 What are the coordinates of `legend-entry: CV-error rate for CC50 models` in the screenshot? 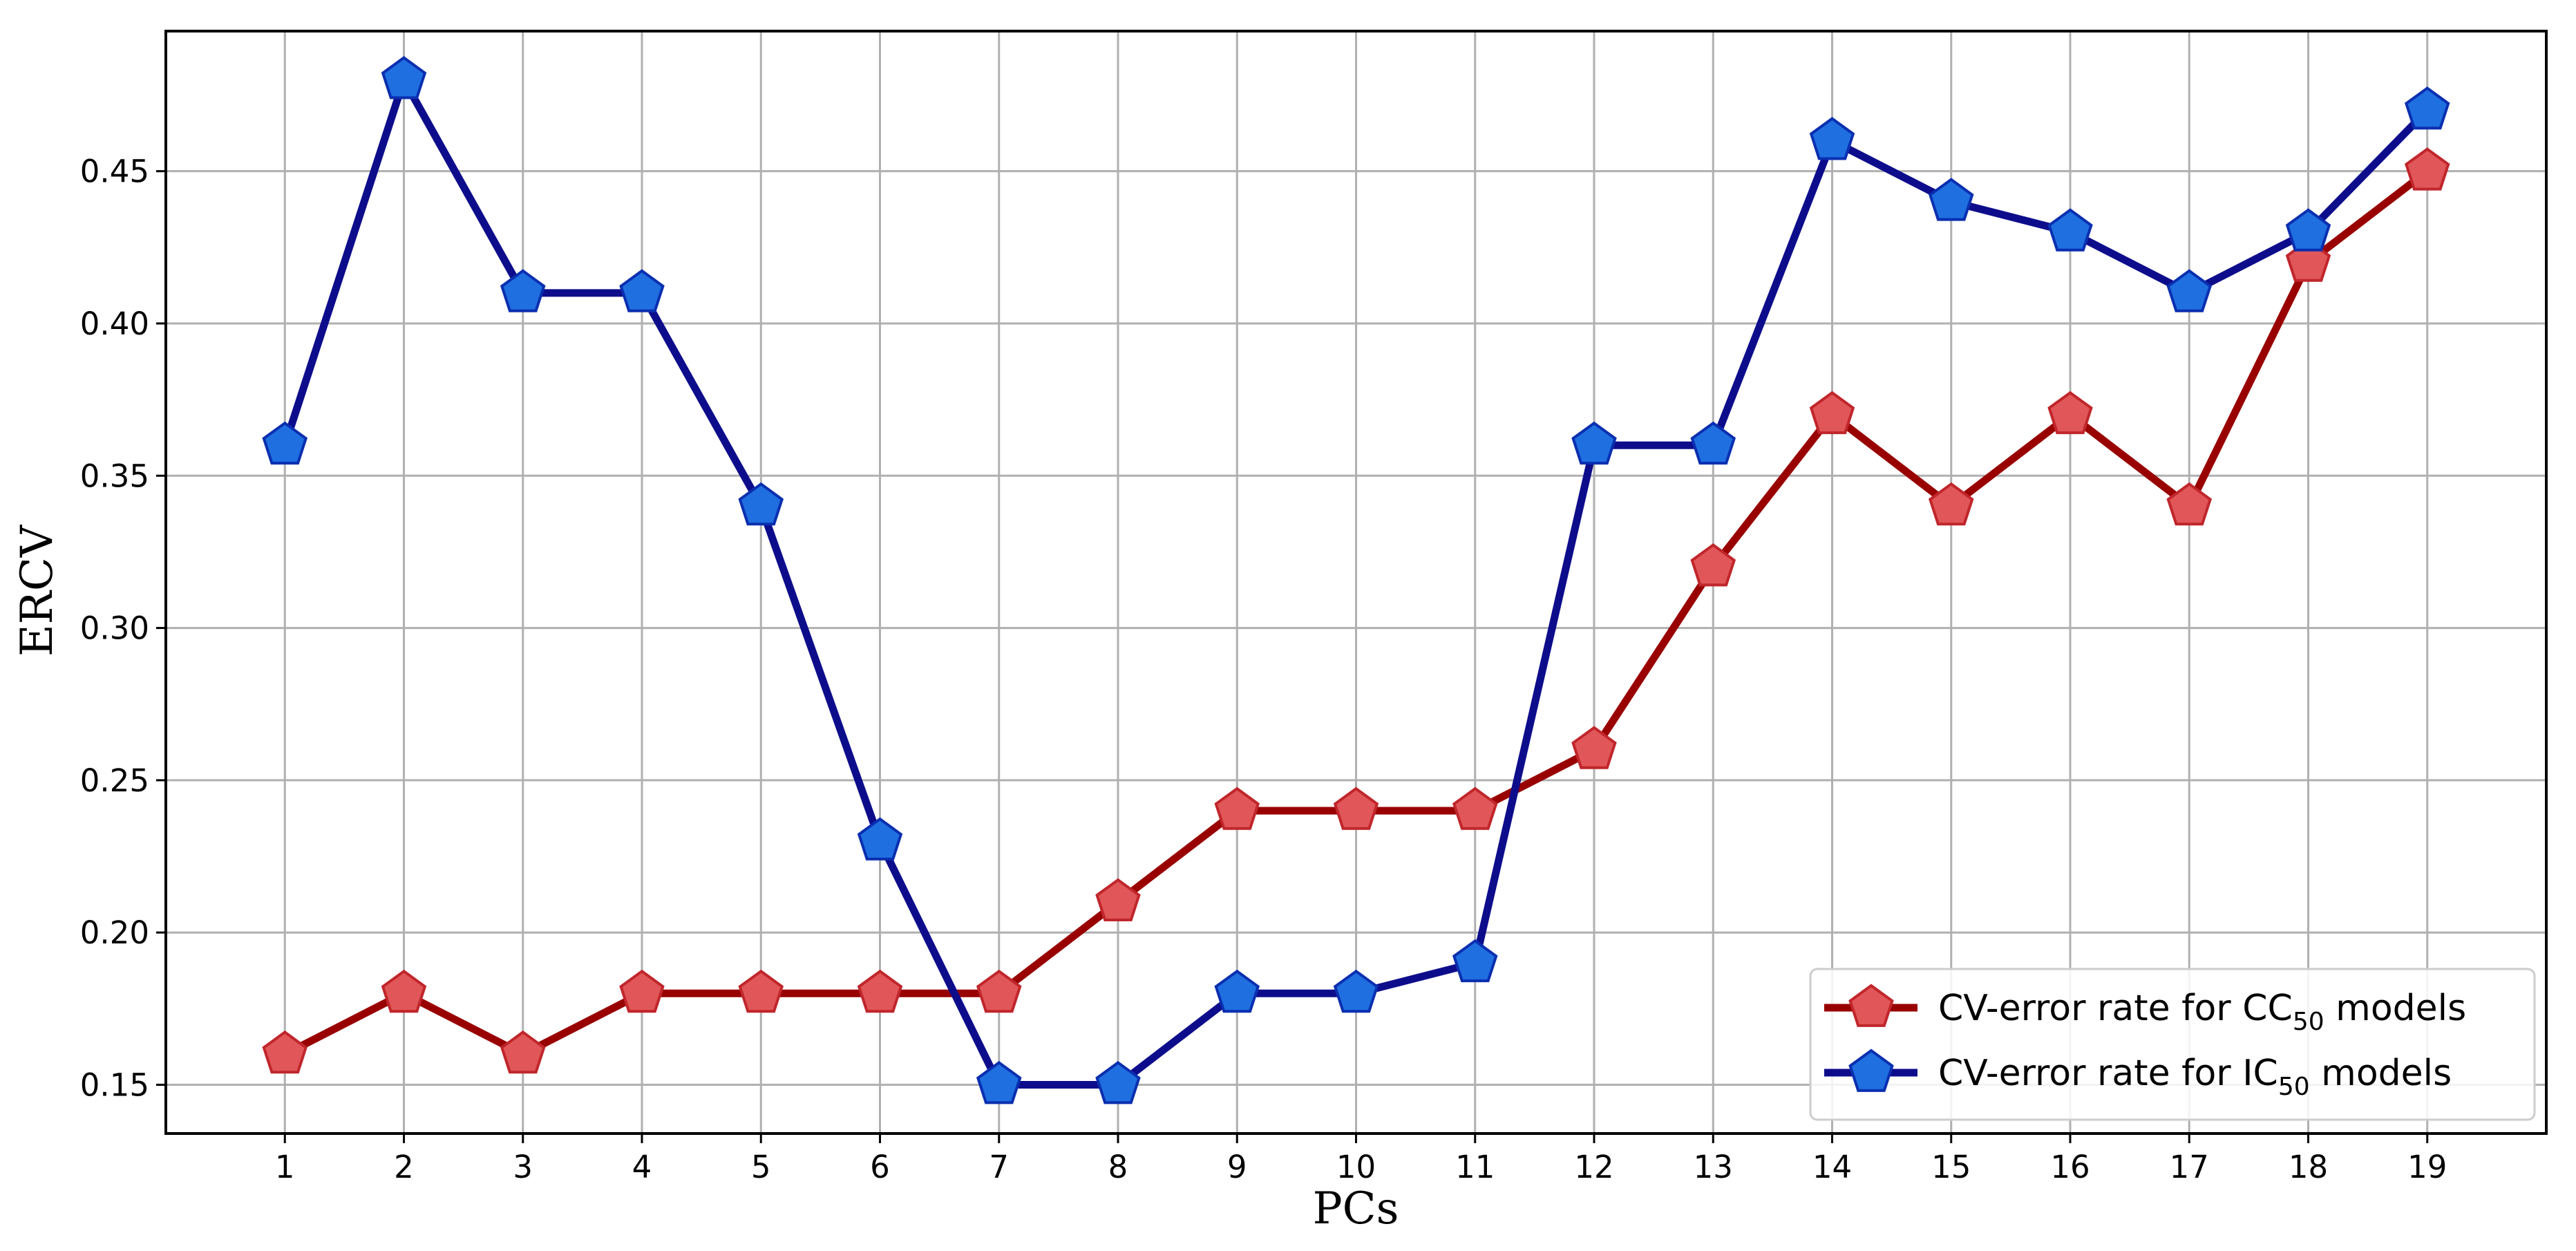 It's located at (2145, 1010).